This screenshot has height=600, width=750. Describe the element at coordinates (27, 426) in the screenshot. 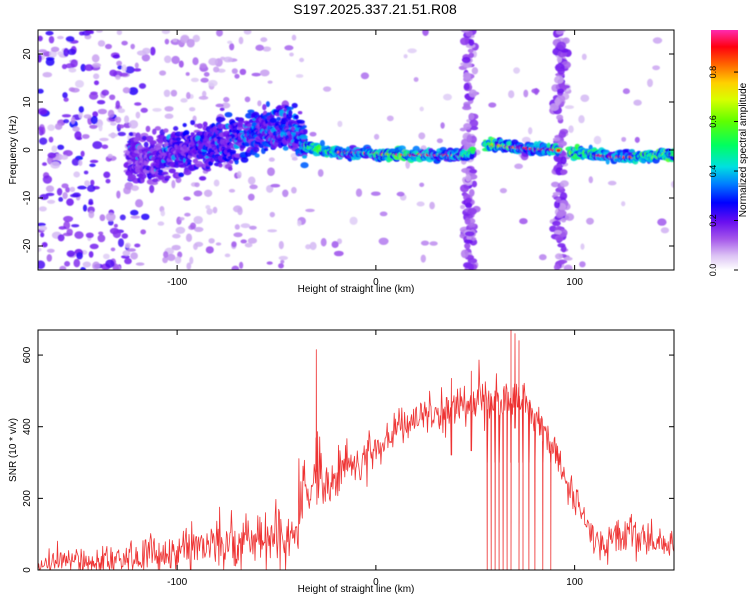

I see `y-tick-label: 400` at that location.